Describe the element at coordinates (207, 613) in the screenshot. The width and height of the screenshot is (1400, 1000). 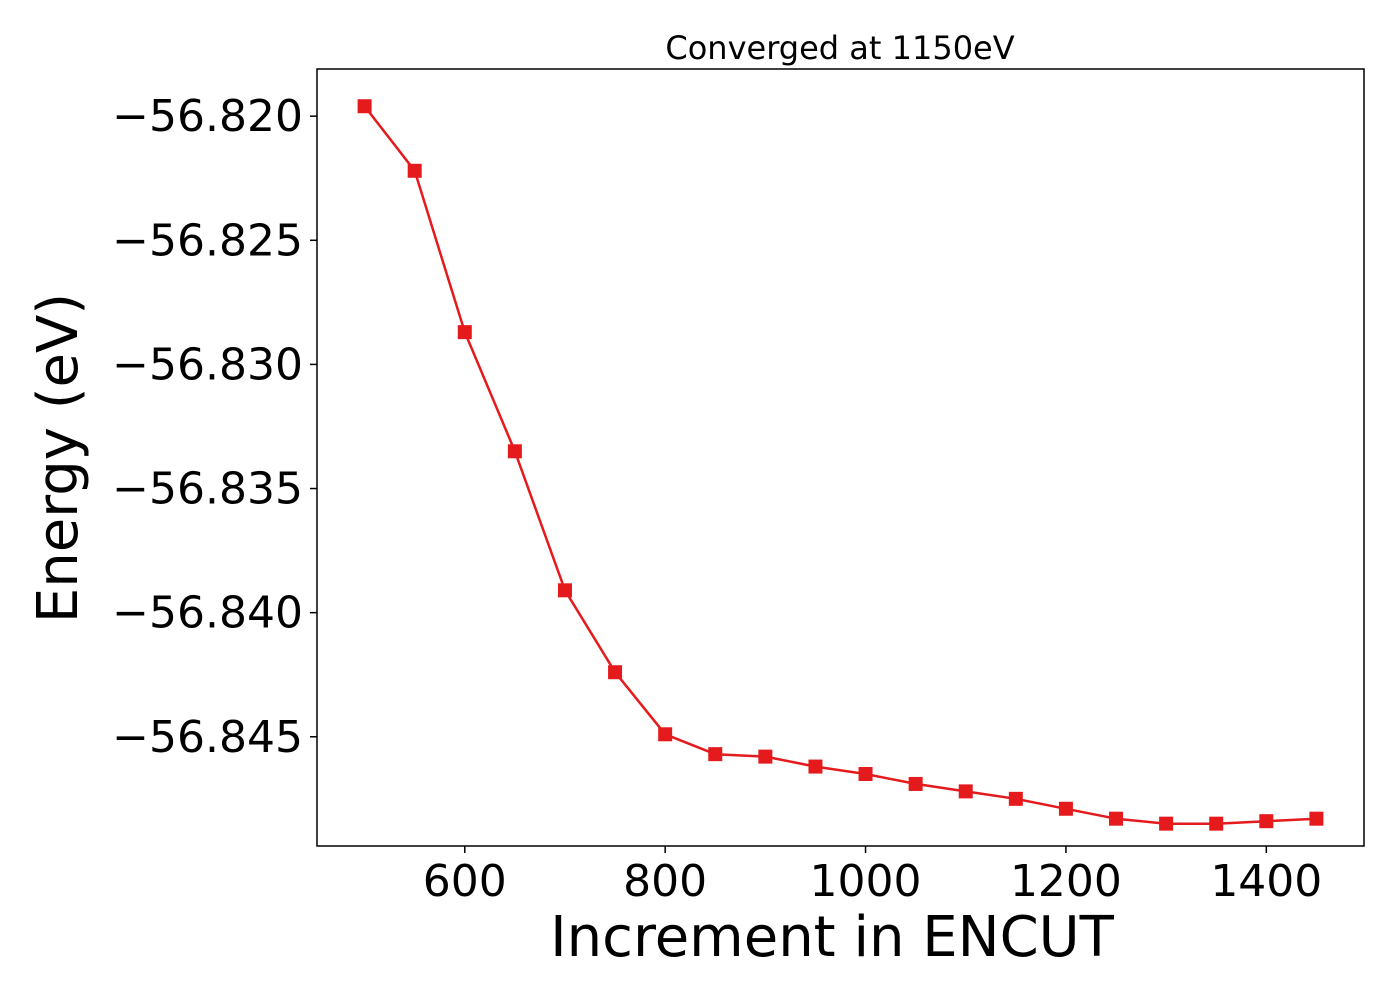
I see `y-tick-label: −56.840` at that location.